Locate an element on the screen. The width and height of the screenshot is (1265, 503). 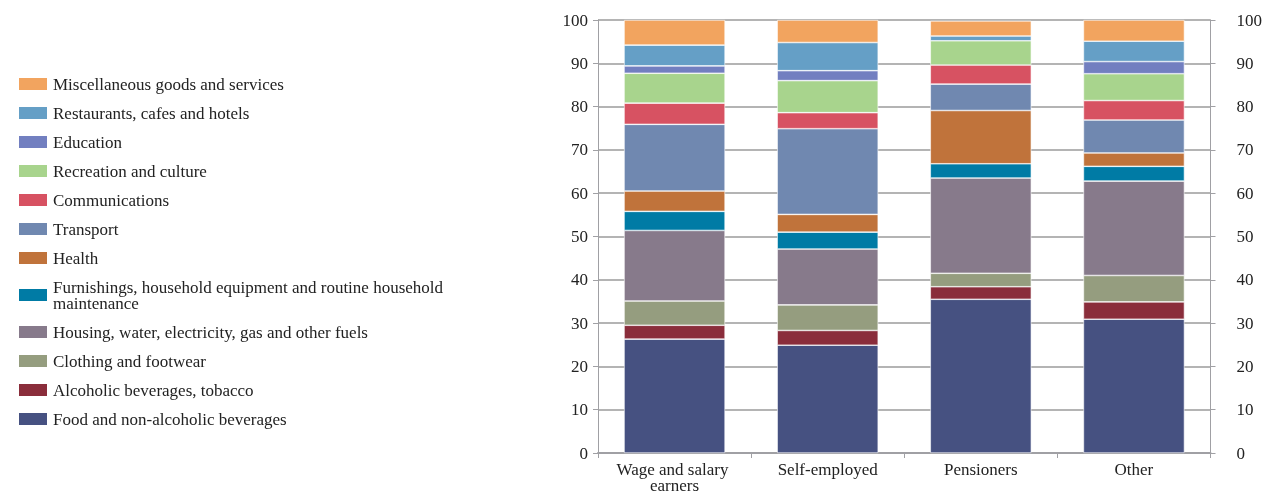
legend-label: Health is located at coordinates (76, 258).